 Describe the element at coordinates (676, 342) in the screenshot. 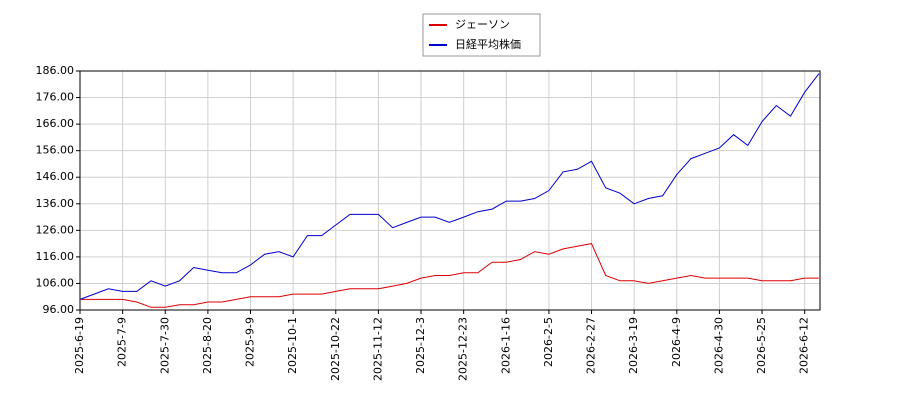

I see `x-tick-label: 2026-4-9` at that location.